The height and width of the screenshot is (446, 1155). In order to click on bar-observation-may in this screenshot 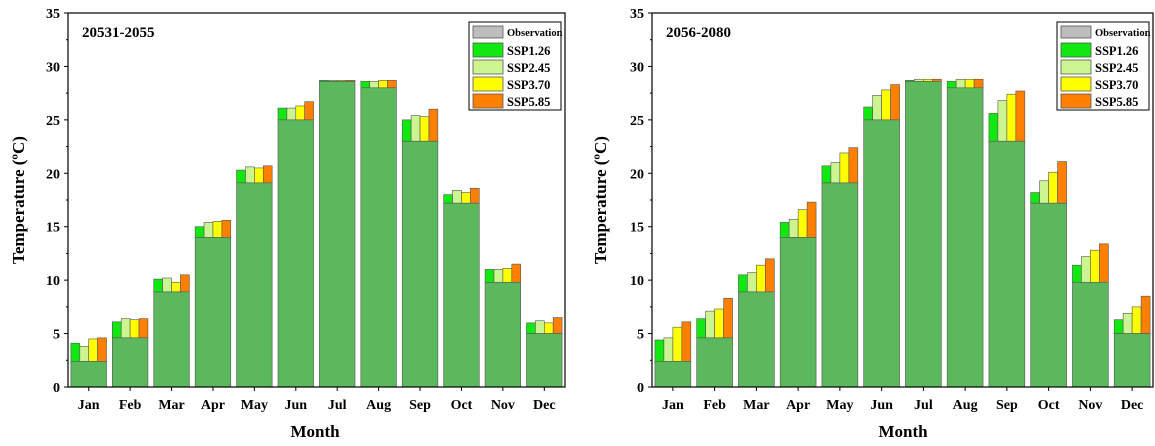, I will do `click(254, 285)`.